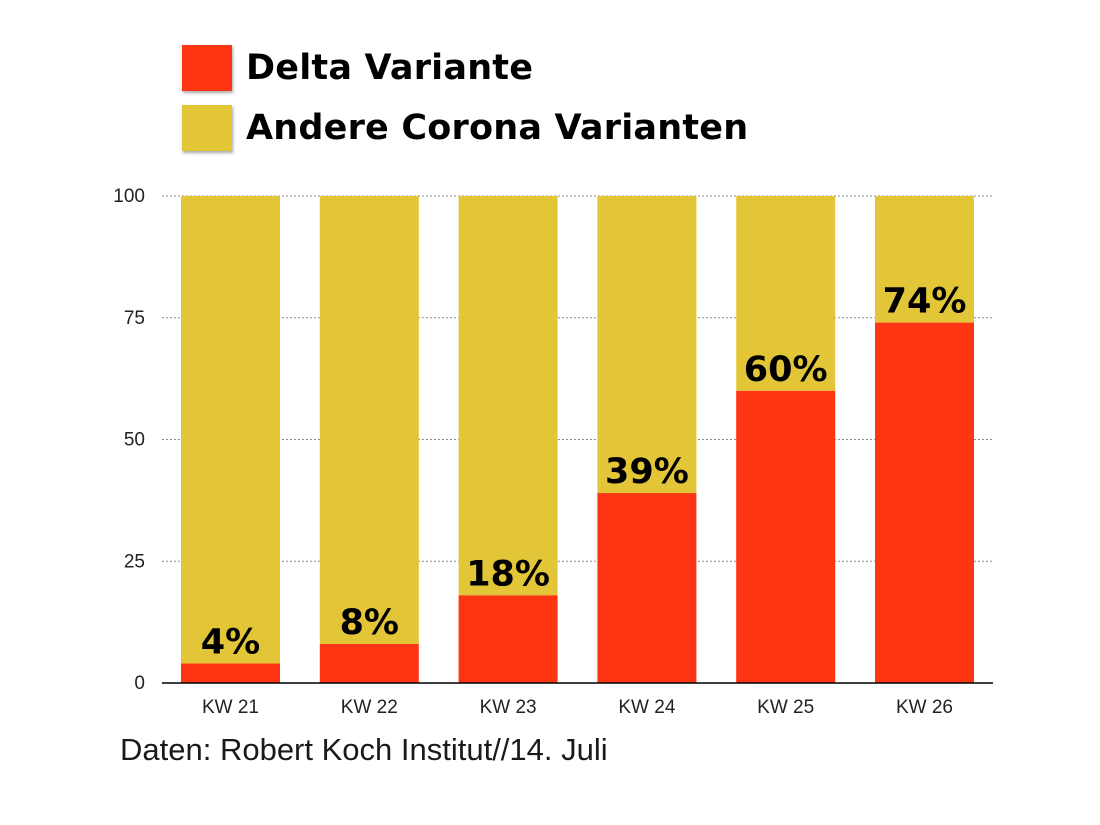 The image size is (1100, 825). What do you see at coordinates (207, 128) in the screenshot?
I see `legend-swatch-other` at bounding box center [207, 128].